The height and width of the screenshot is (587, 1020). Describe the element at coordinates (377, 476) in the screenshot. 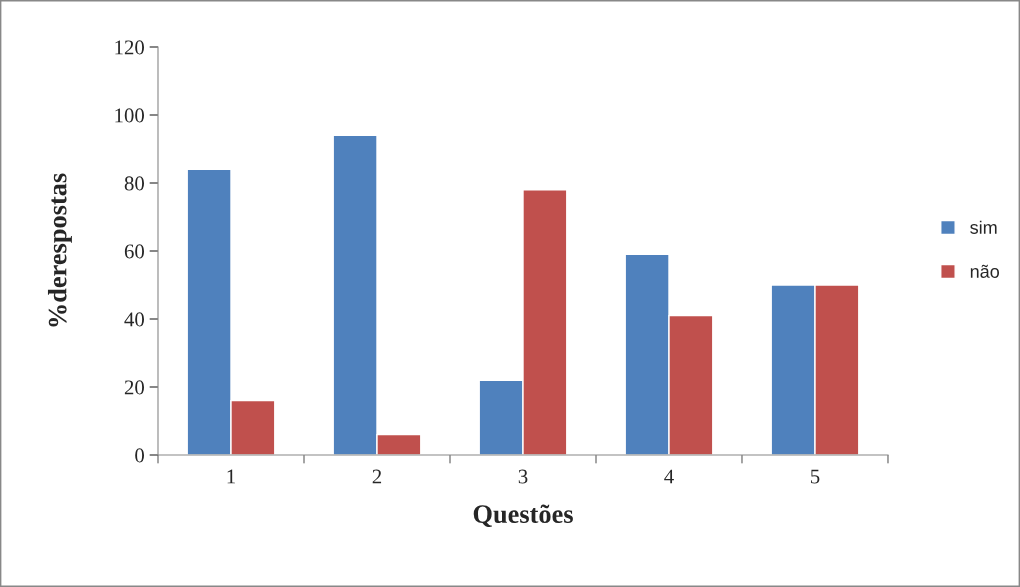

I see `x-tick-label: 2` at that location.